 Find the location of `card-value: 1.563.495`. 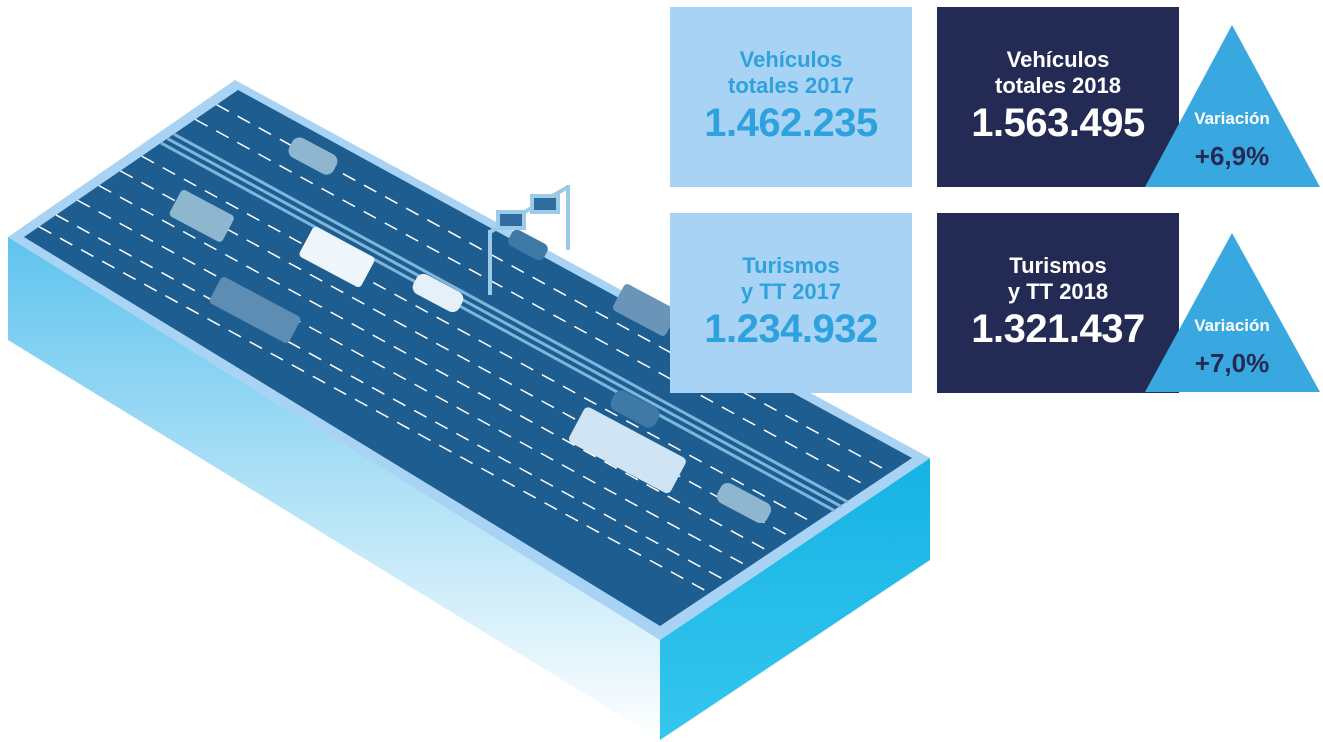

card-value: 1.563.495 is located at coordinates (1058, 123).